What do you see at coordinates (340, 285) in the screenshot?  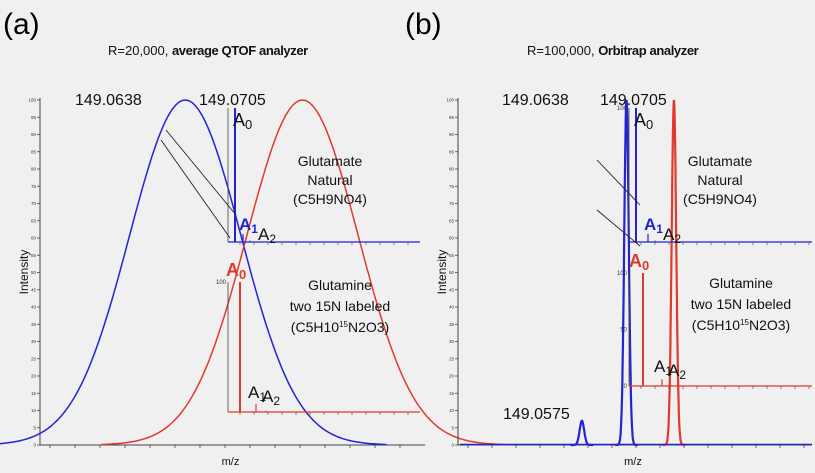 I see `panel-a-inset-glutamine-compound-name: Glutamine` at bounding box center [340, 285].